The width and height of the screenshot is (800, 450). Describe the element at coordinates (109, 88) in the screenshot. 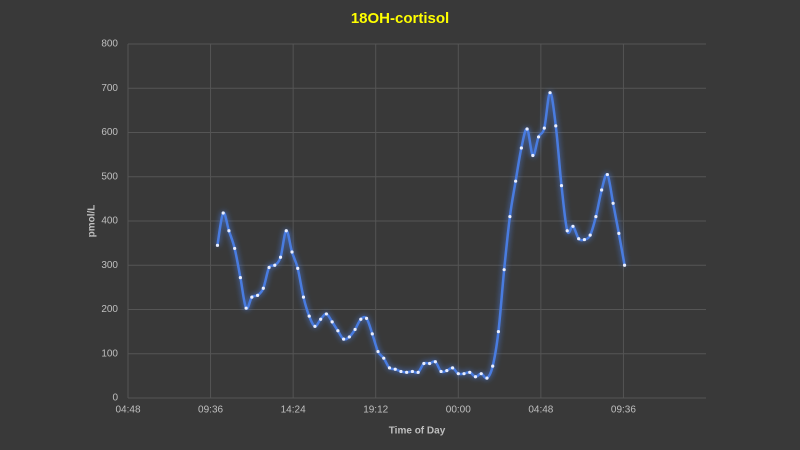

I see `y-tick-label: 700` at that location.